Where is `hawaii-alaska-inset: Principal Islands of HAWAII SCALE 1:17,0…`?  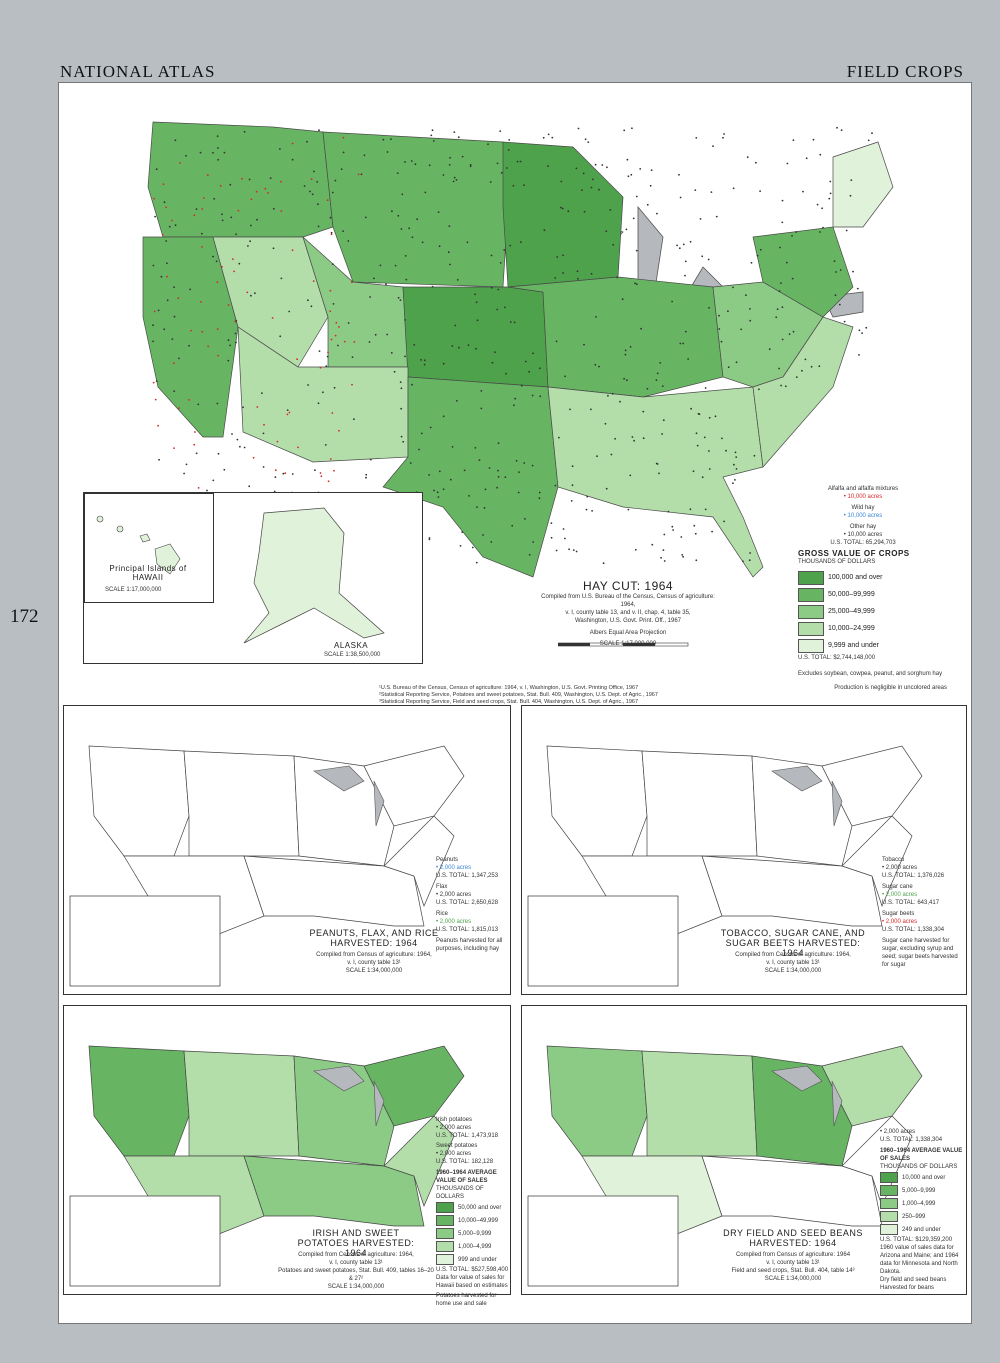
hawaii-alaska-inset: Principal Islands of HAWAII SCALE 1:17,0… is located at coordinates (253, 578).